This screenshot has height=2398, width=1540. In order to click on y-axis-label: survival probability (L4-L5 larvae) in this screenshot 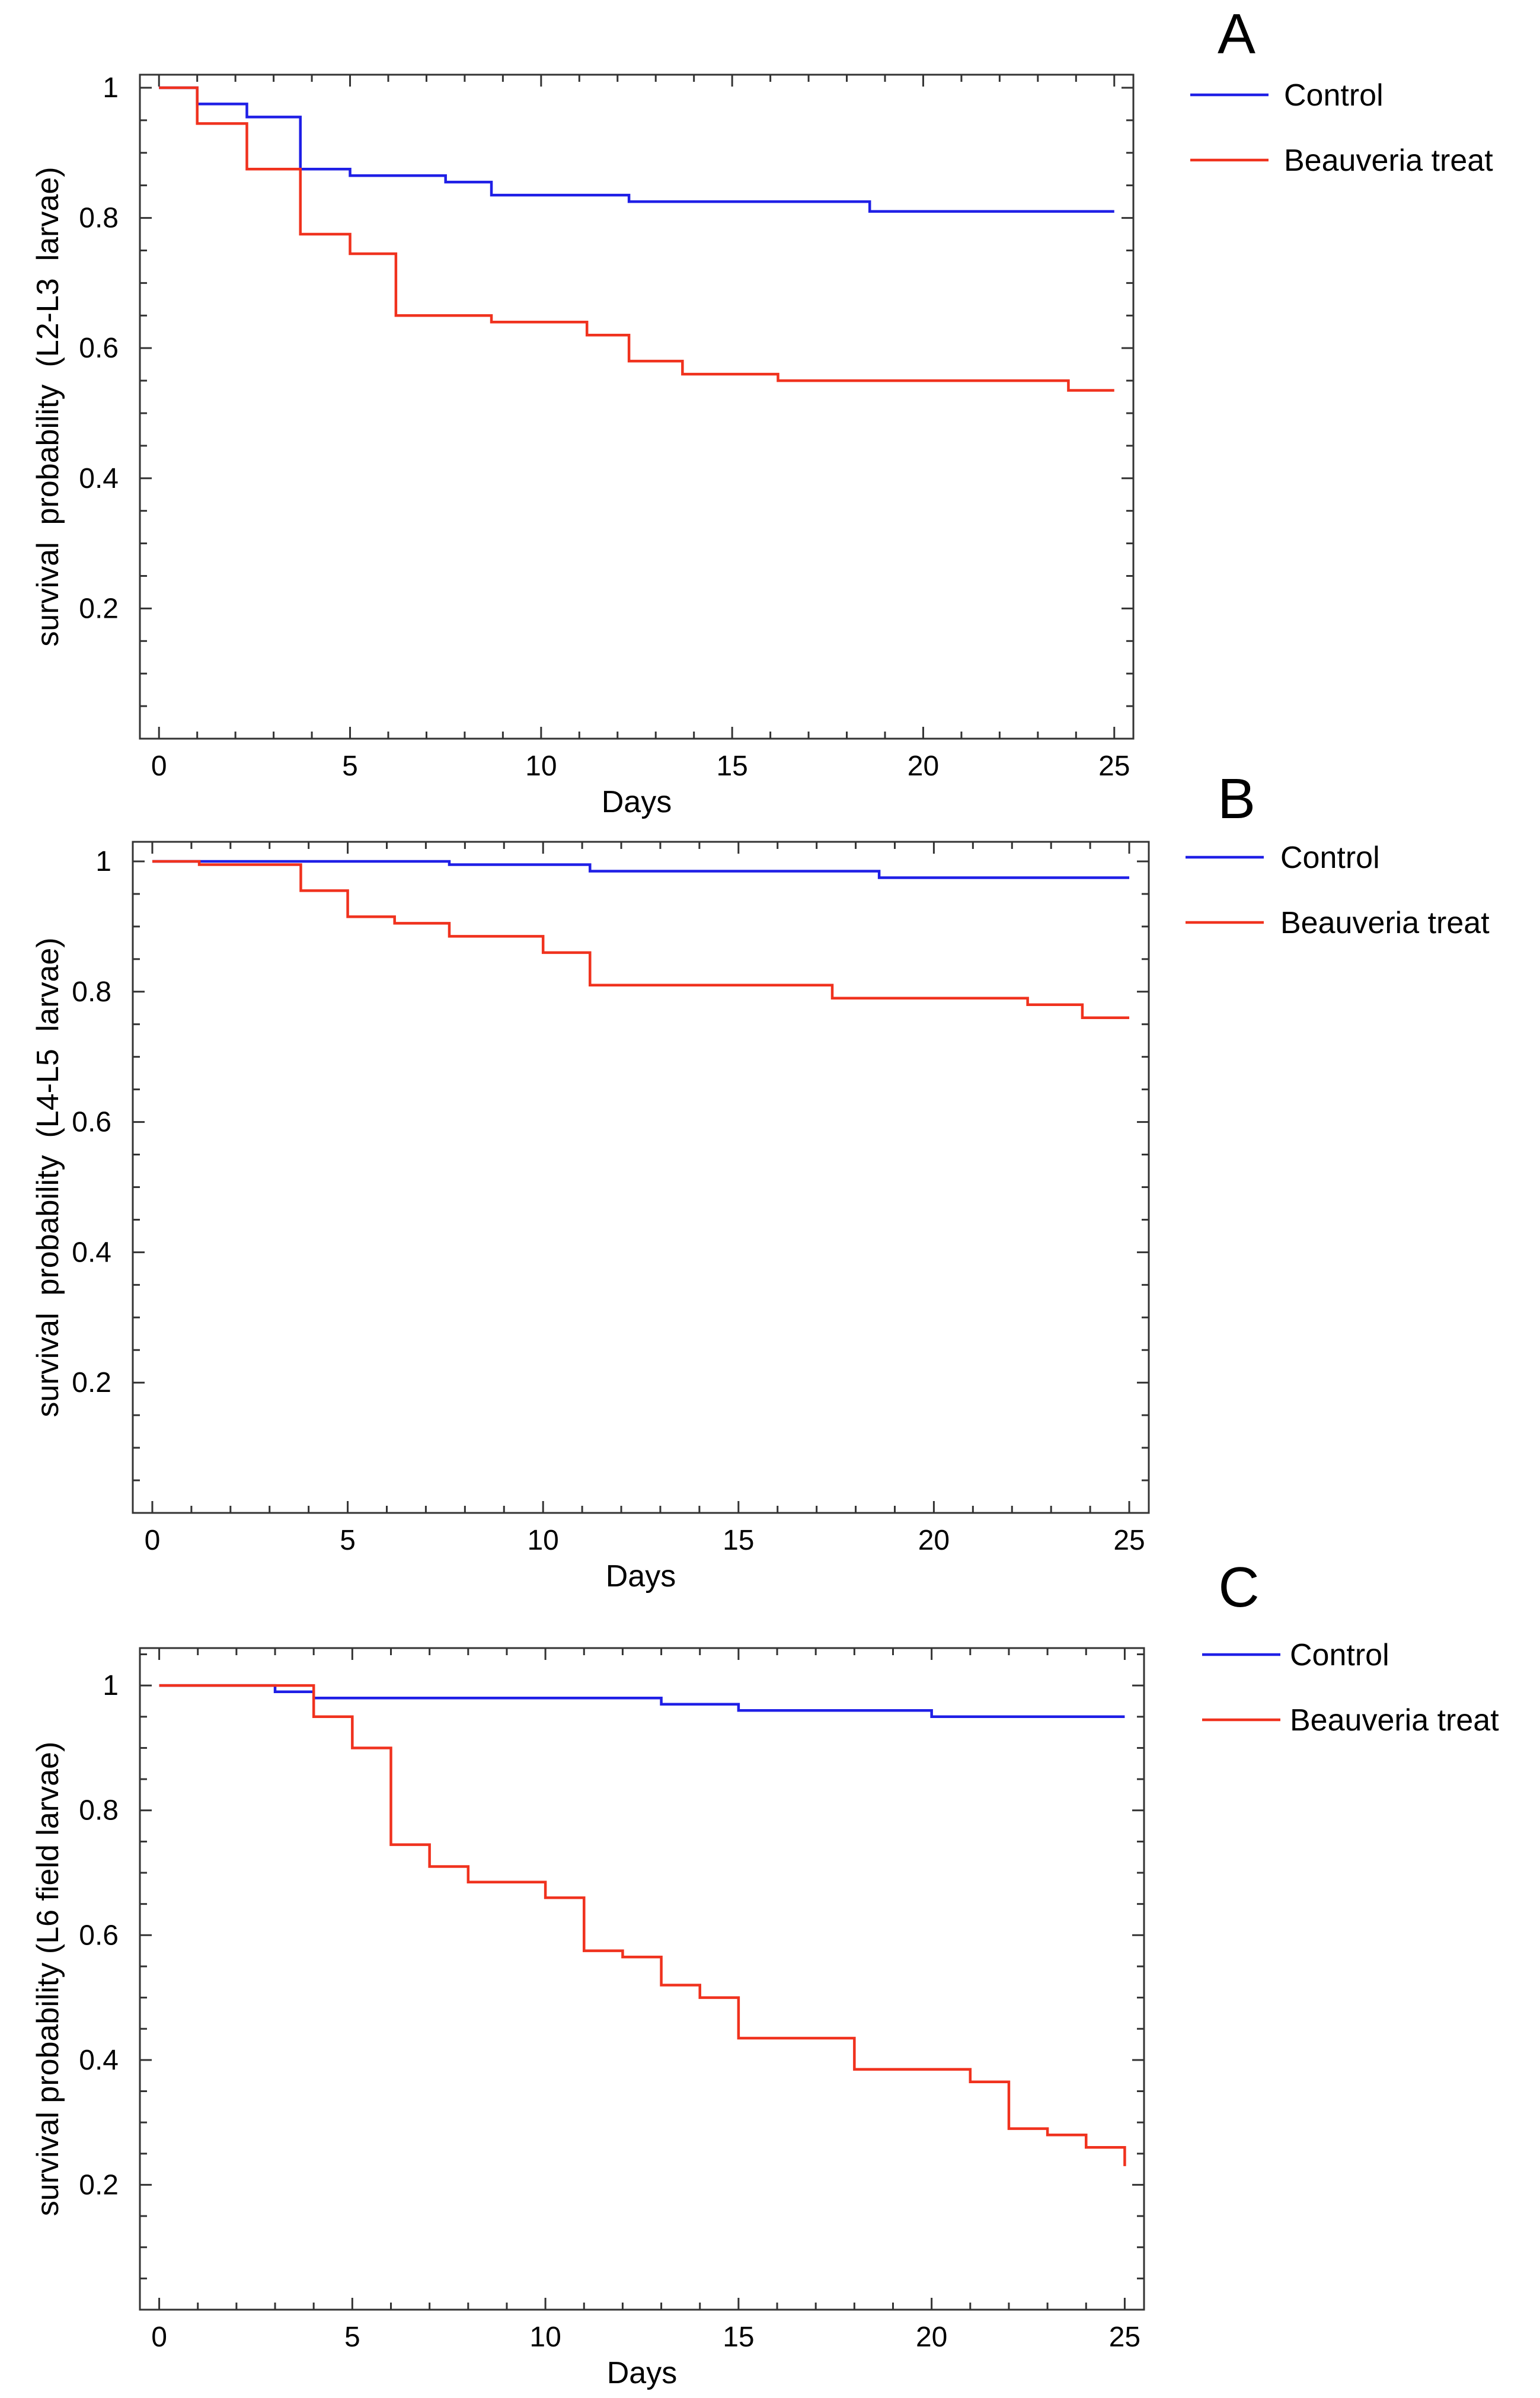, I will do `click(48, 1177)`.